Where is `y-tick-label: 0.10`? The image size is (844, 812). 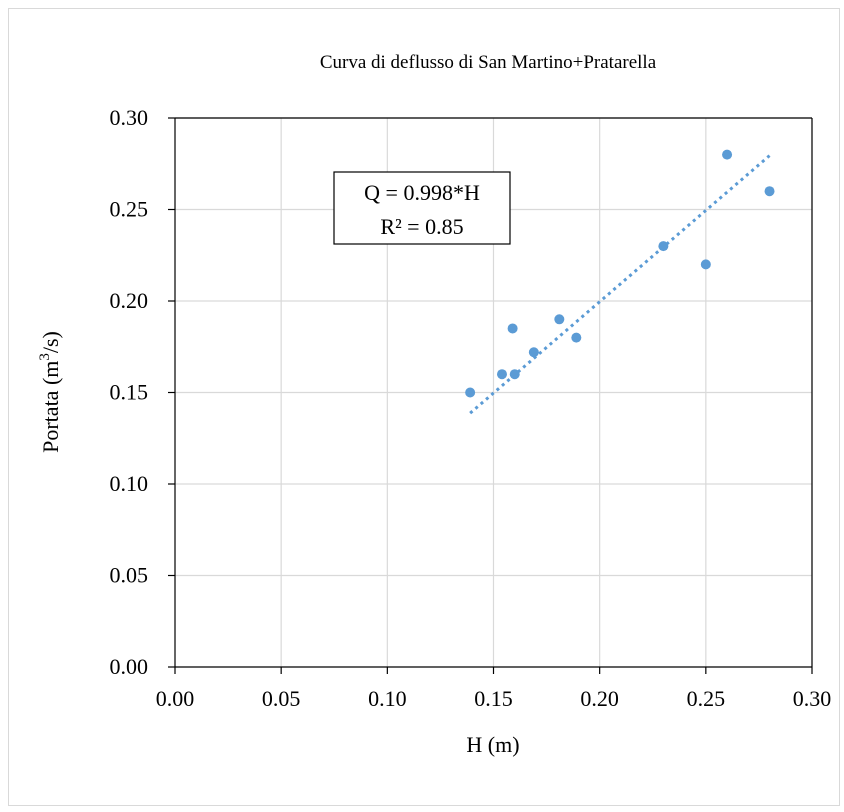 y-tick-label: 0.10 is located at coordinates (129, 483).